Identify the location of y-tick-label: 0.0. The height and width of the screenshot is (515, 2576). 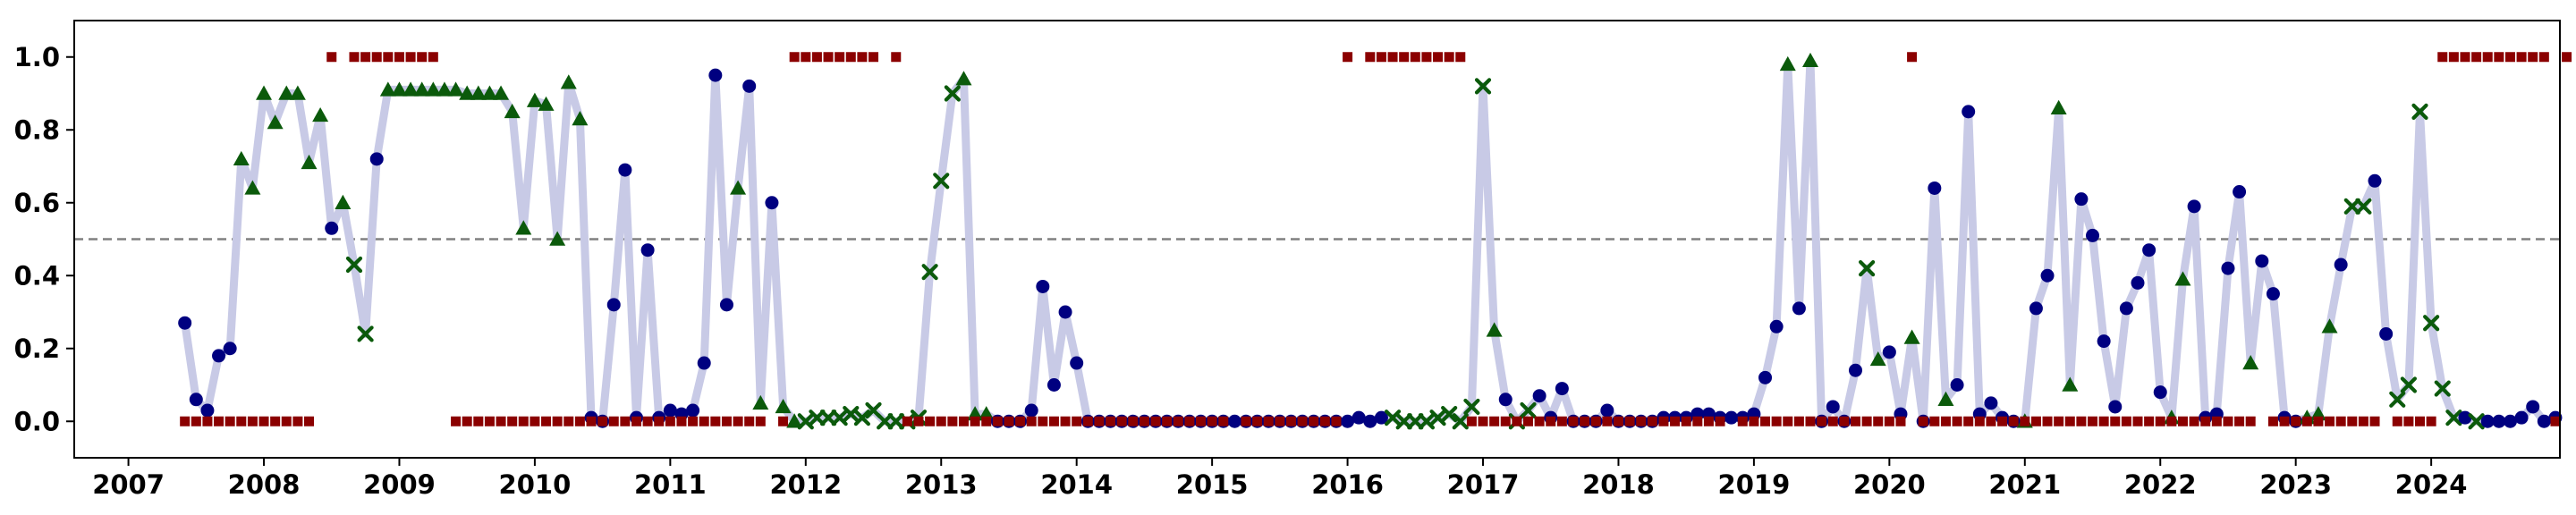
(37, 421).